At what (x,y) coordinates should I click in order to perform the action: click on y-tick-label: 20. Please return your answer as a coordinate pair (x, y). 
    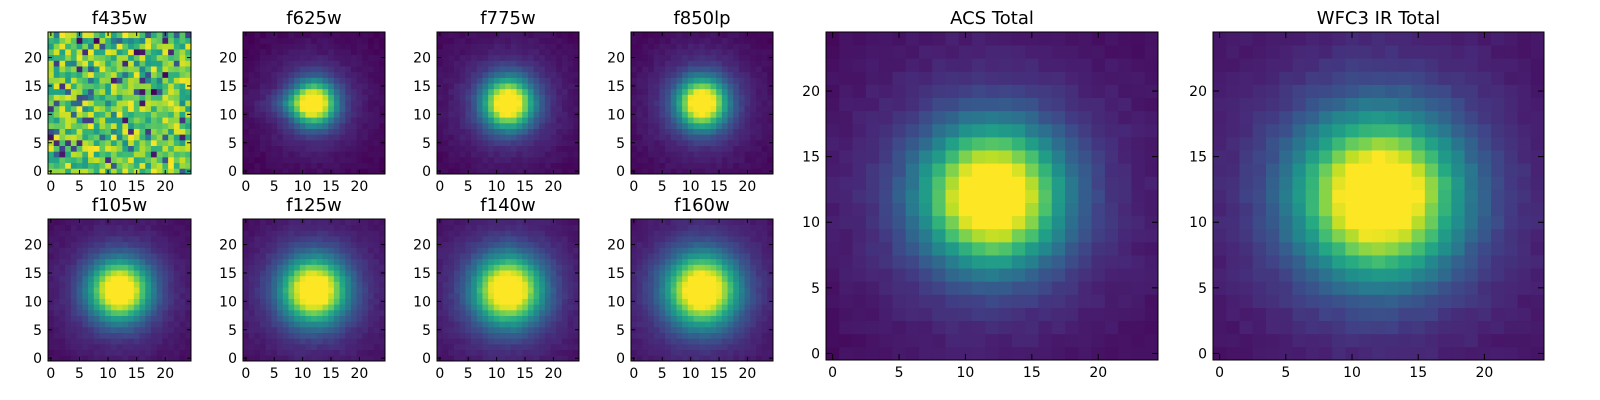
    Looking at the image, I should click on (422, 59).